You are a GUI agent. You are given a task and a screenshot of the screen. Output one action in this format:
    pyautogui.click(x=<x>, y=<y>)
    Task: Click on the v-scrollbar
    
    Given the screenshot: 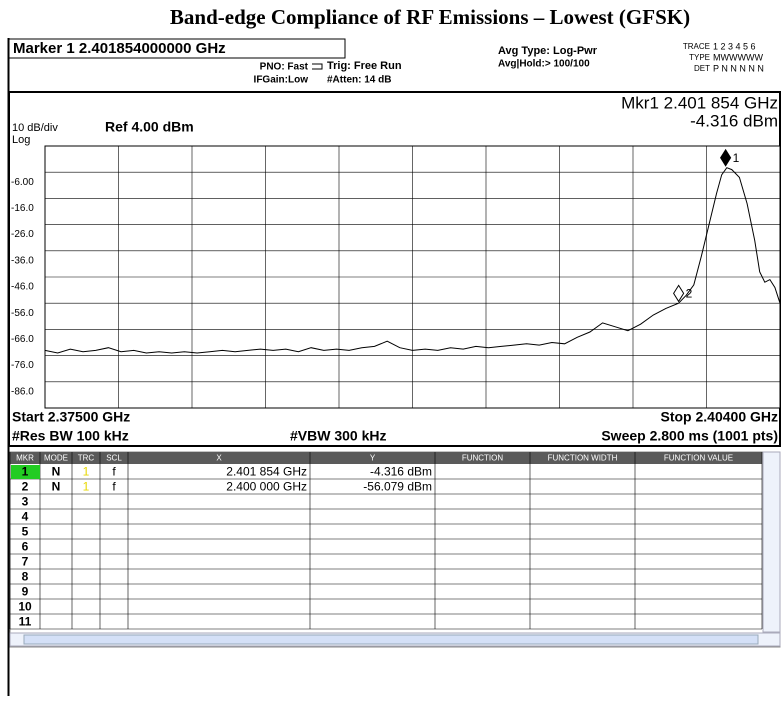 What is the action you would take?
    pyautogui.click(x=771, y=542)
    